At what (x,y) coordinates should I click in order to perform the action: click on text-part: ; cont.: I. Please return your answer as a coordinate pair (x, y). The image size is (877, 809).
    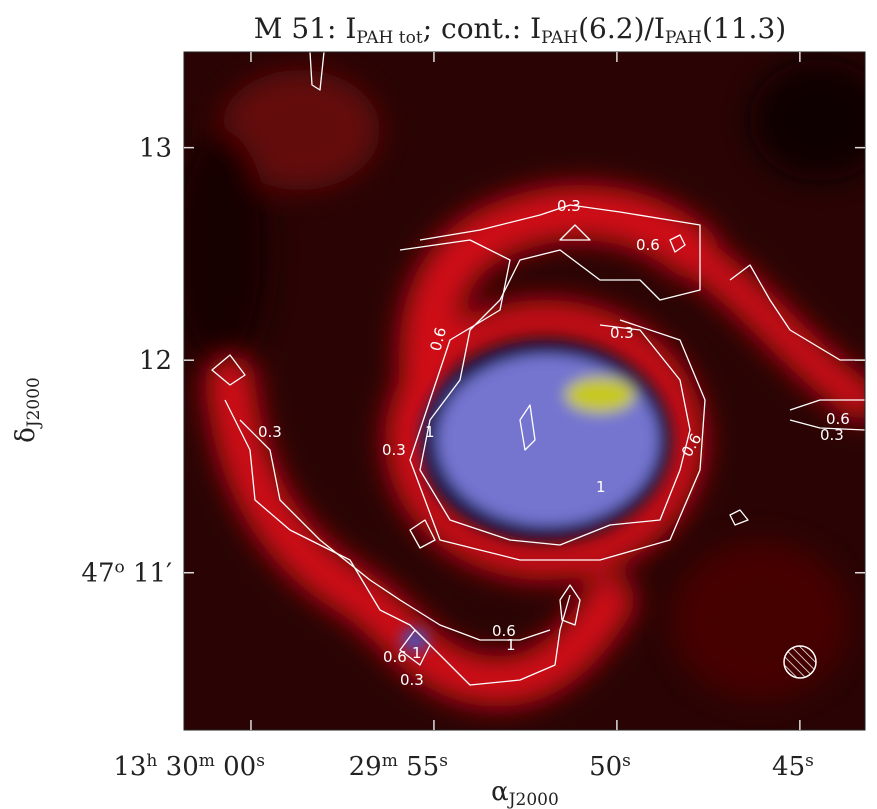
    Looking at the image, I should click on (482, 28).